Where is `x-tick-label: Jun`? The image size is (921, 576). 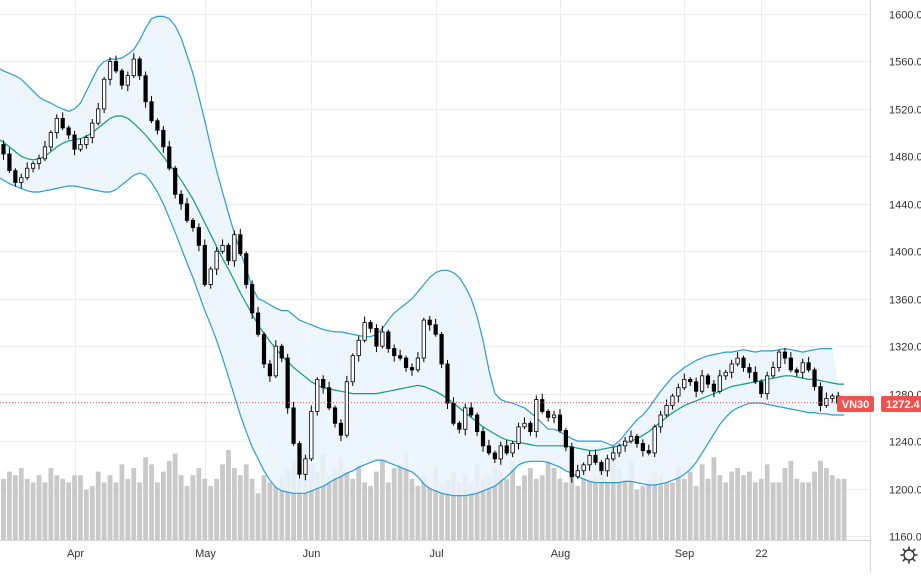
x-tick-label: Jun is located at coordinates (312, 554).